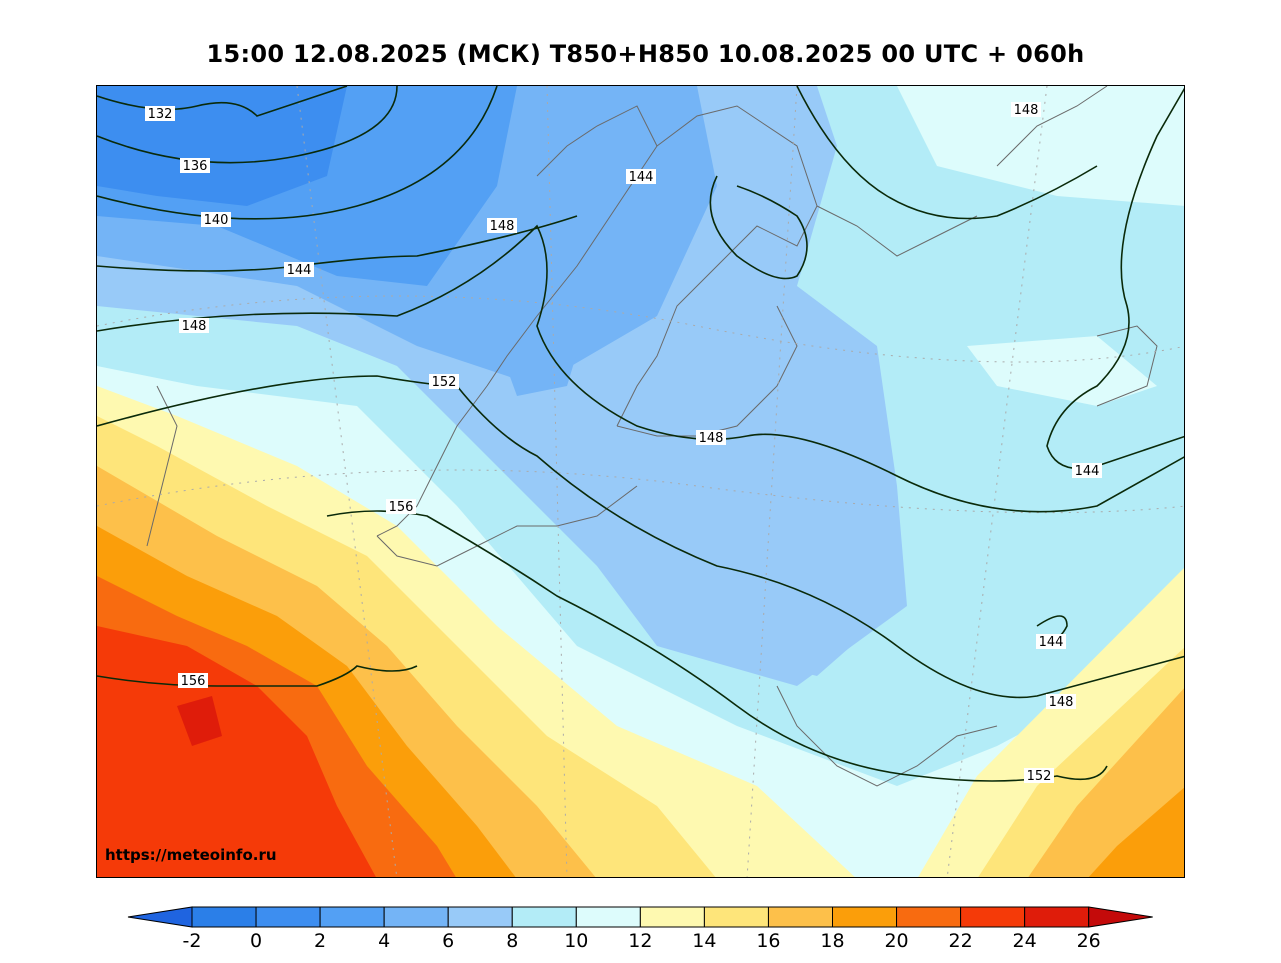 The height and width of the screenshot is (963, 1281). I want to click on source-url-watermark: https://meteoinfo.ru, so click(191, 855).